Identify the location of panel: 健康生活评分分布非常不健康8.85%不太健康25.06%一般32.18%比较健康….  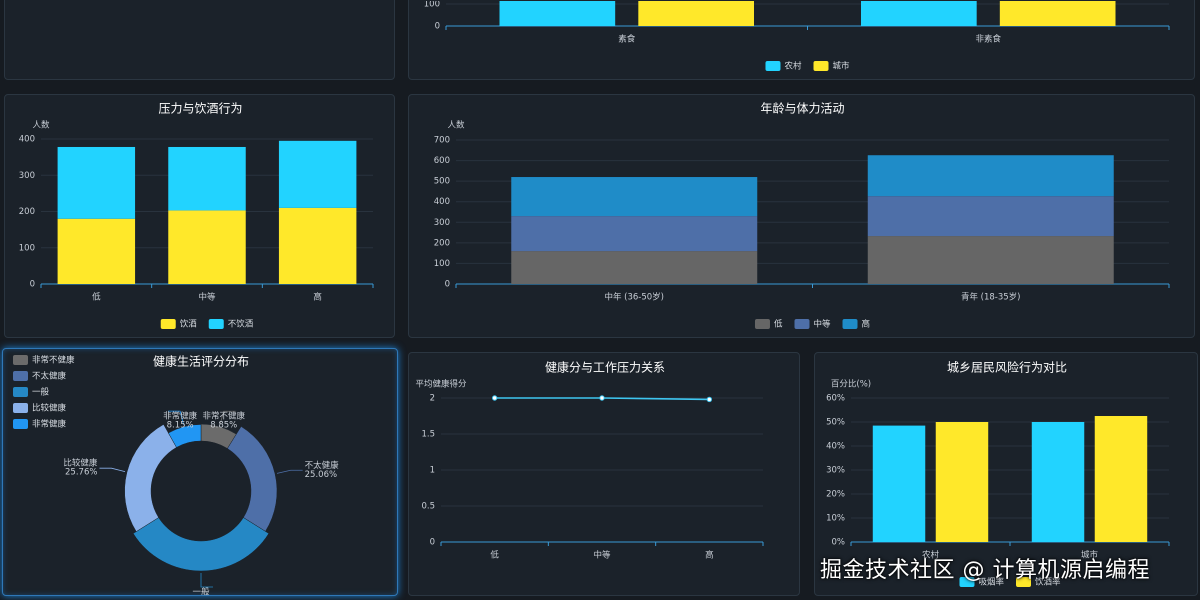
(200, 472).